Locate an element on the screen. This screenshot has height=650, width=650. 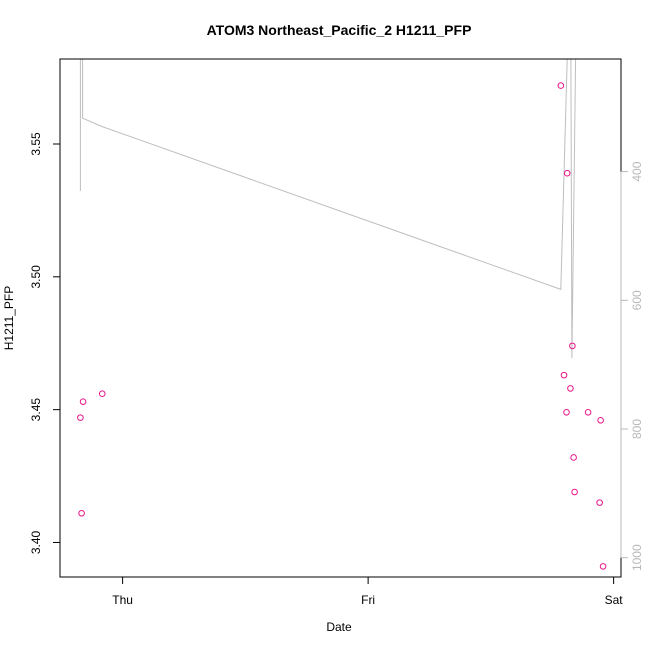
y-axis-label: H1211_PFP is located at coordinates (9, 318).